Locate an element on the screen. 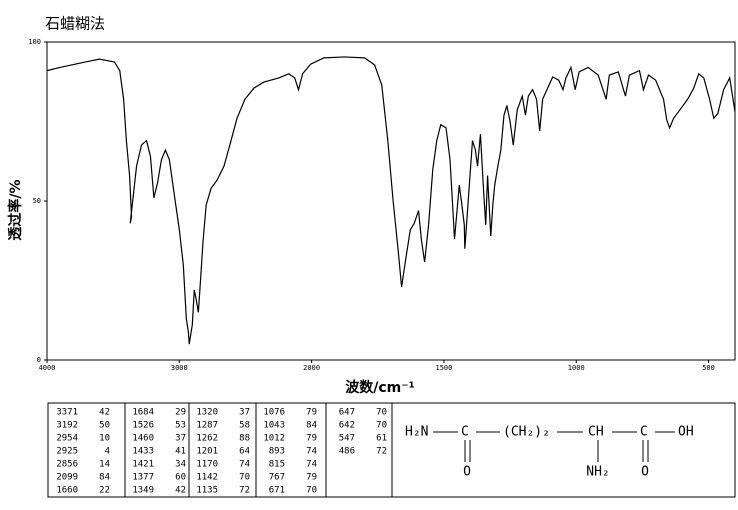  peak-transmittance: 64 is located at coordinates (244, 452).